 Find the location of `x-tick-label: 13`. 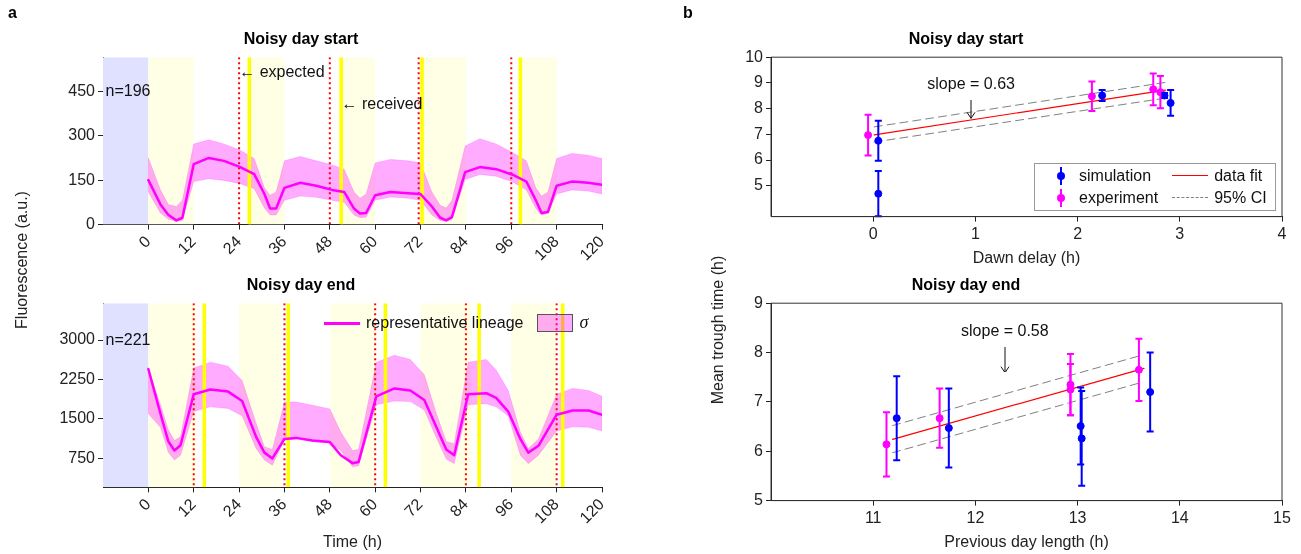

x-tick-label: 13 is located at coordinates (1077, 517).